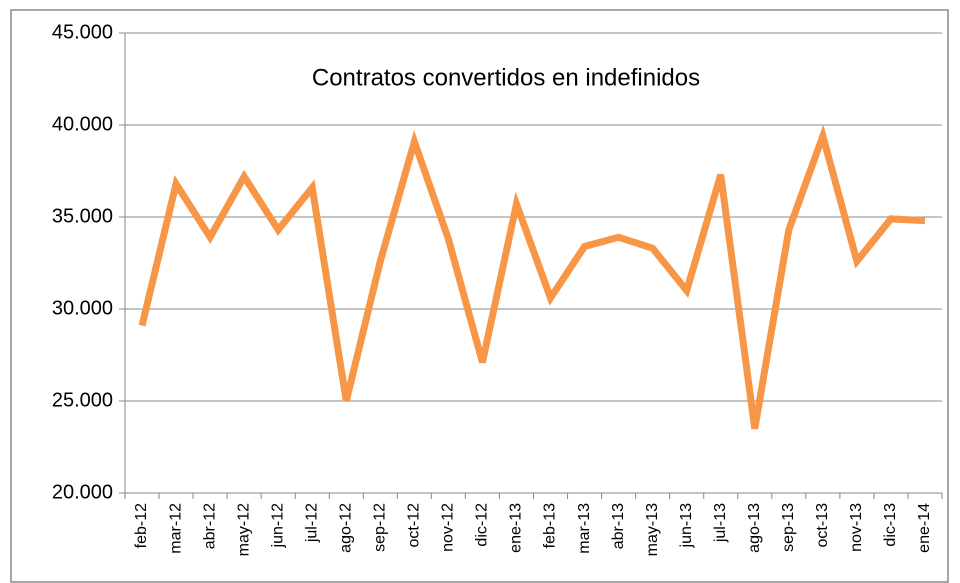 The image size is (960, 583). I want to click on x-tick-label: mar-12, so click(175, 528).